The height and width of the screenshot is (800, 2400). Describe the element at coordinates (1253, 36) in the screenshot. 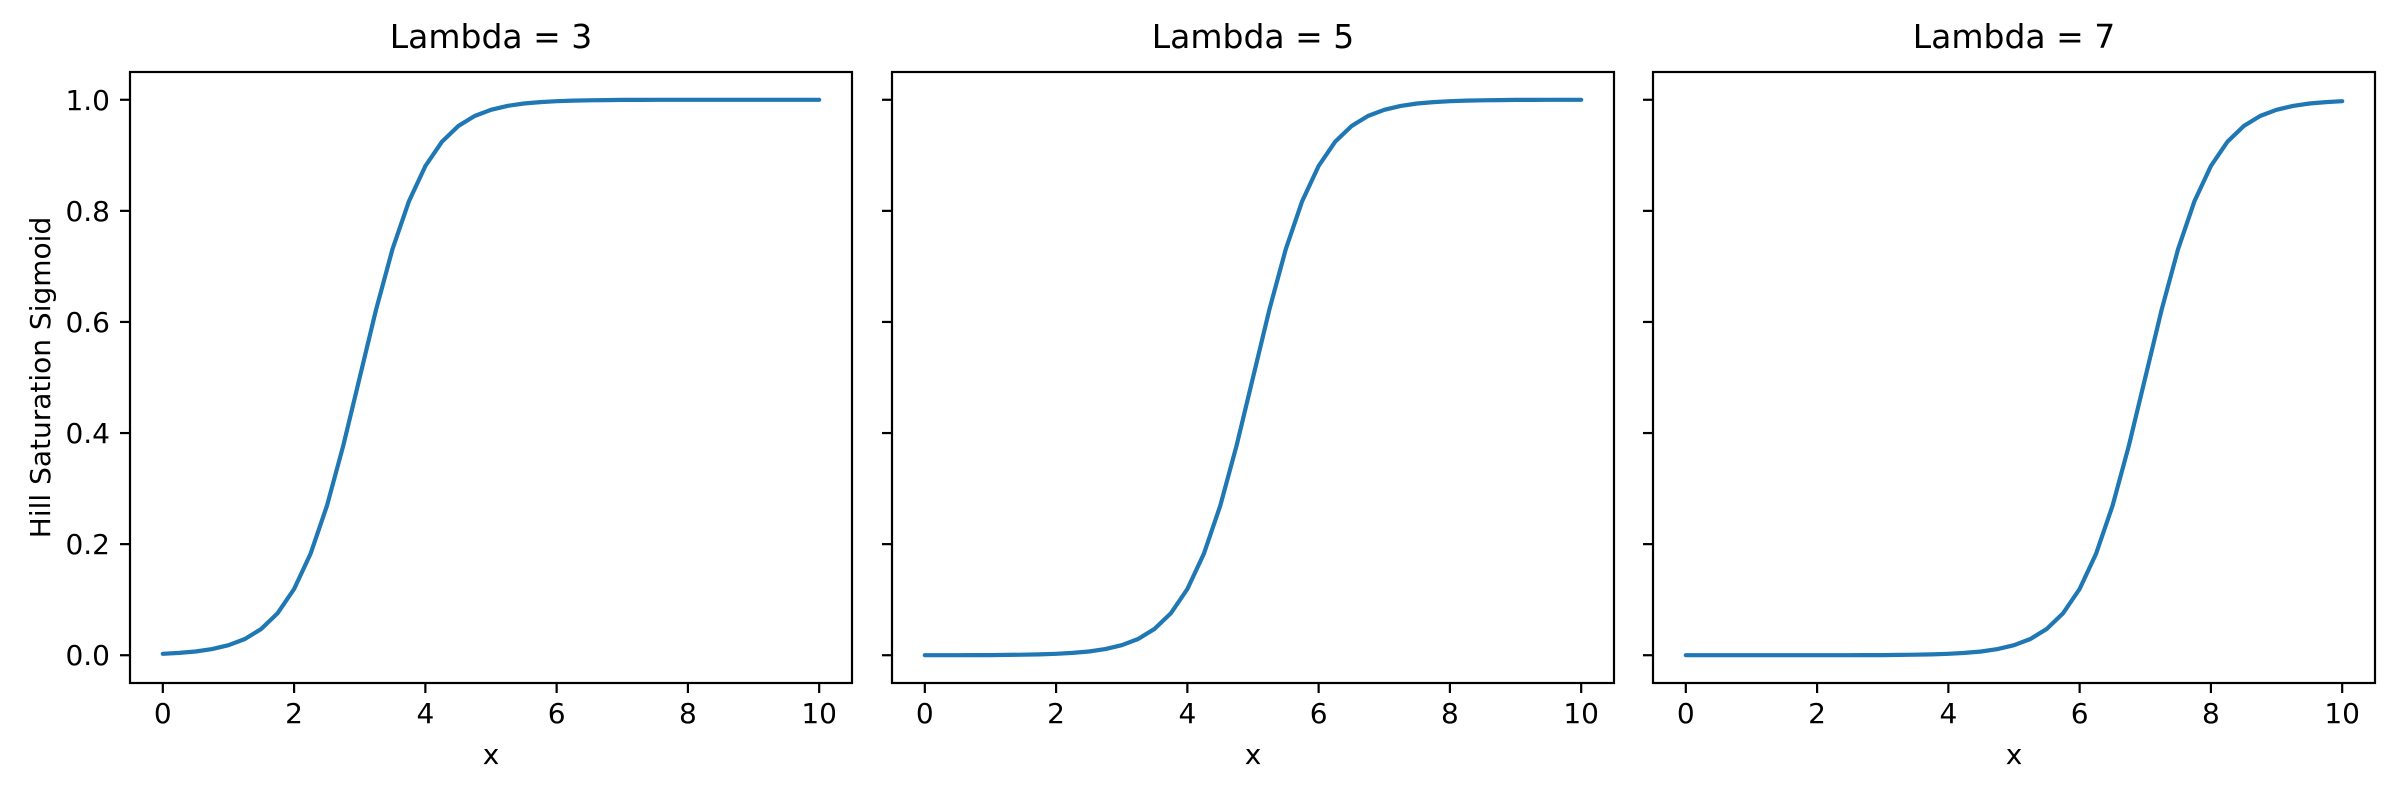

I see `subplot-title: Lambda = 5` at that location.